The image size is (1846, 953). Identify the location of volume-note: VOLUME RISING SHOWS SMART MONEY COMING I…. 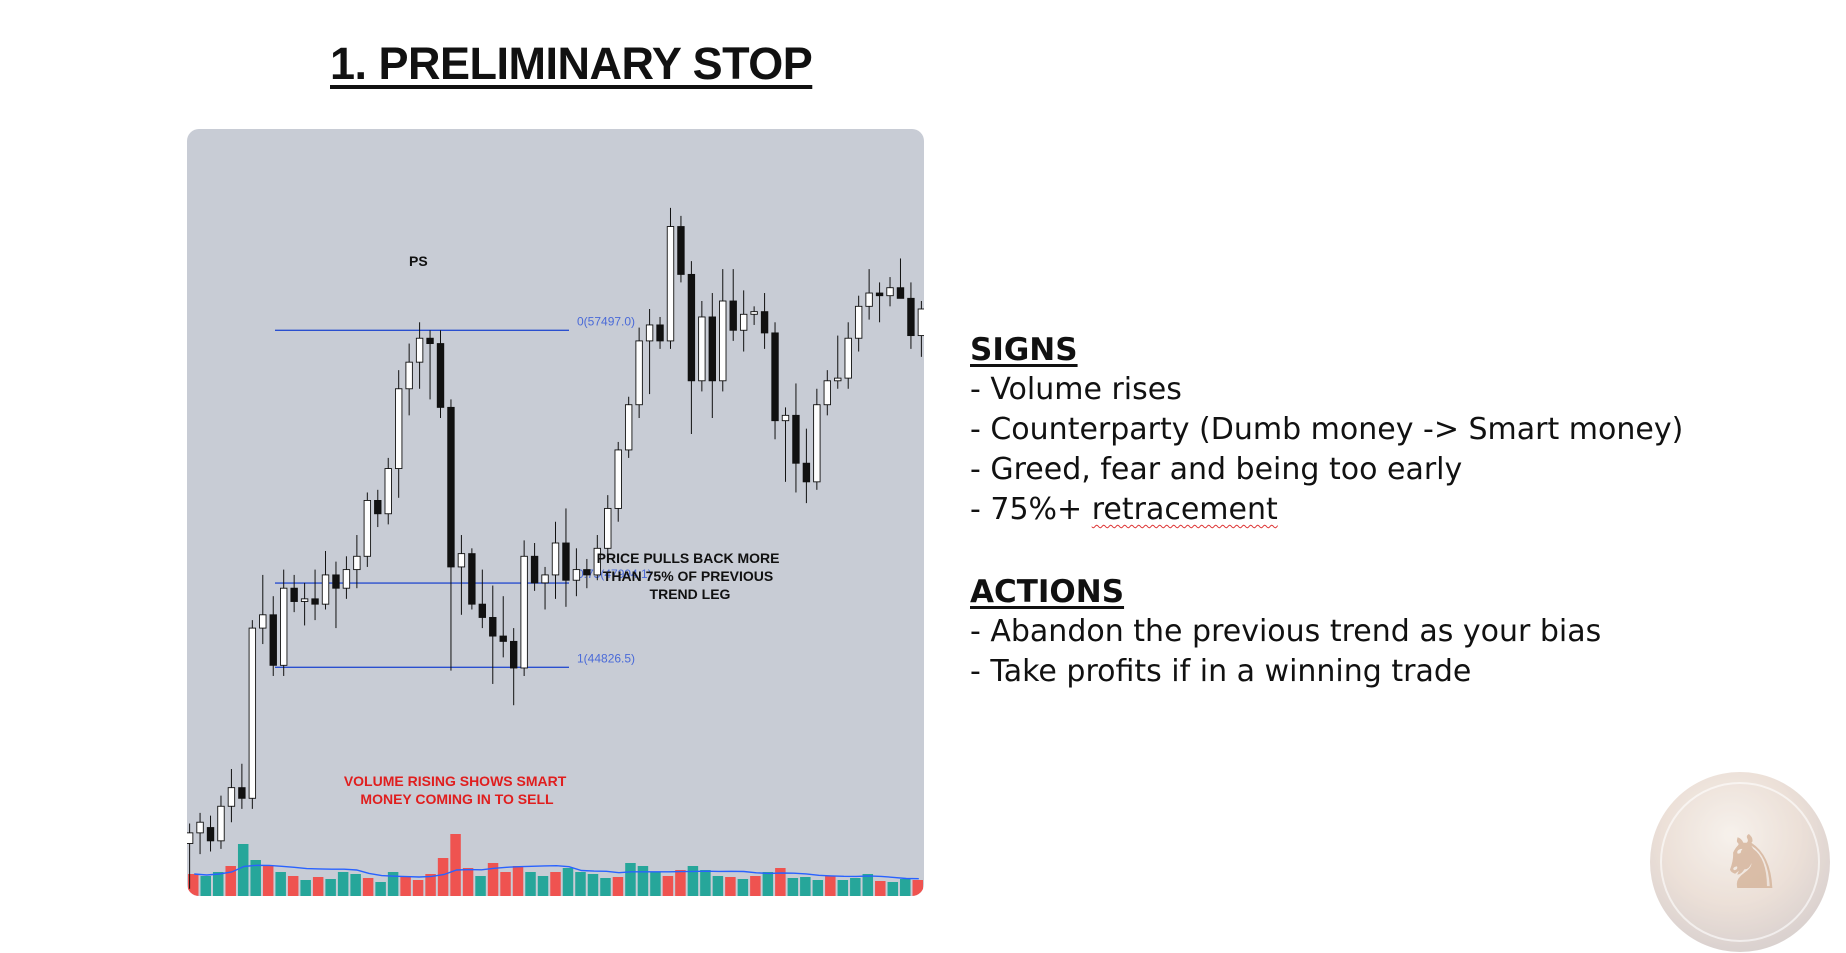
(457, 790).